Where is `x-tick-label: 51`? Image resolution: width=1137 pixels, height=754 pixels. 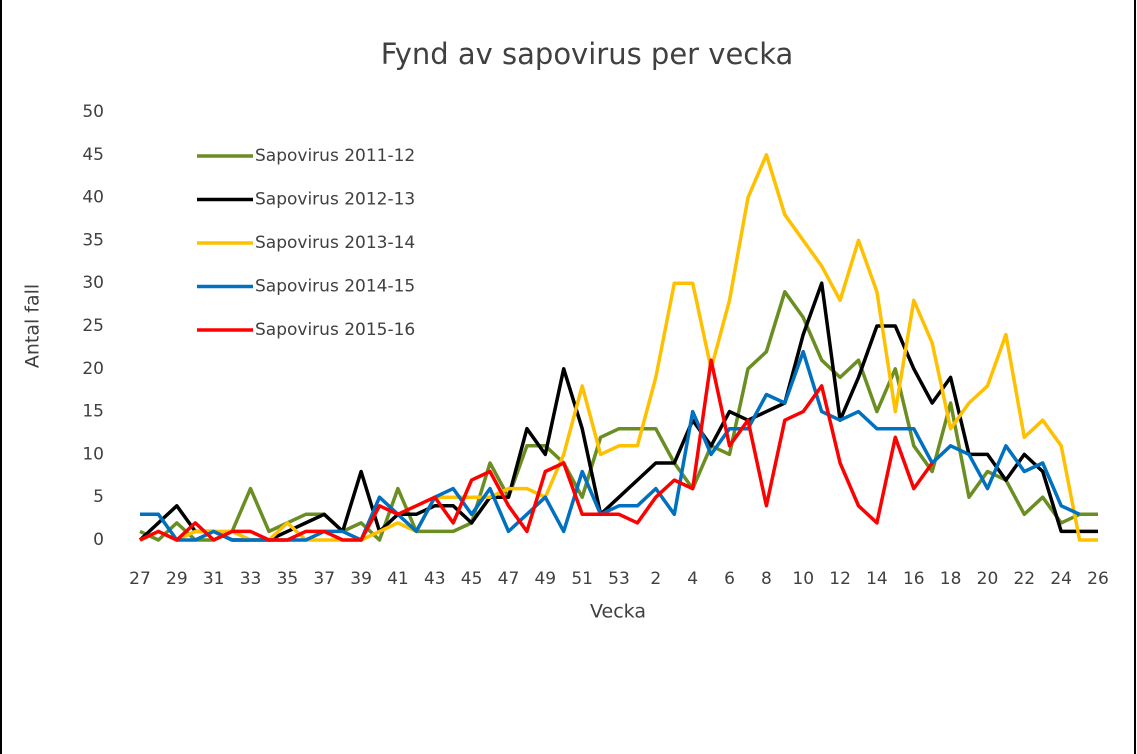 x-tick-label: 51 is located at coordinates (582, 579).